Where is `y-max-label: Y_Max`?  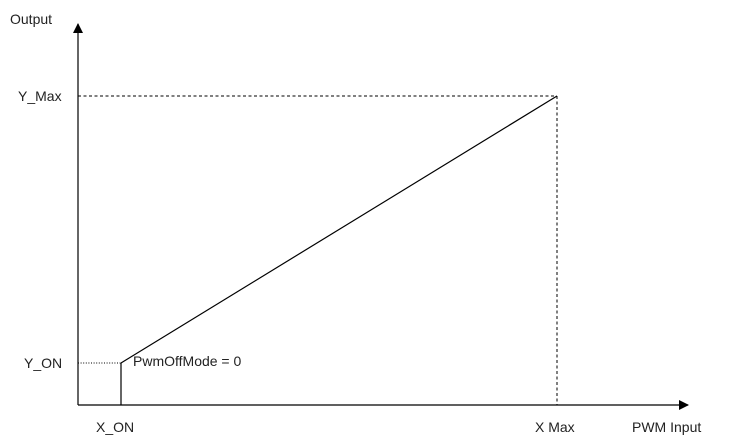 y-max-label: Y_Max is located at coordinates (40, 96).